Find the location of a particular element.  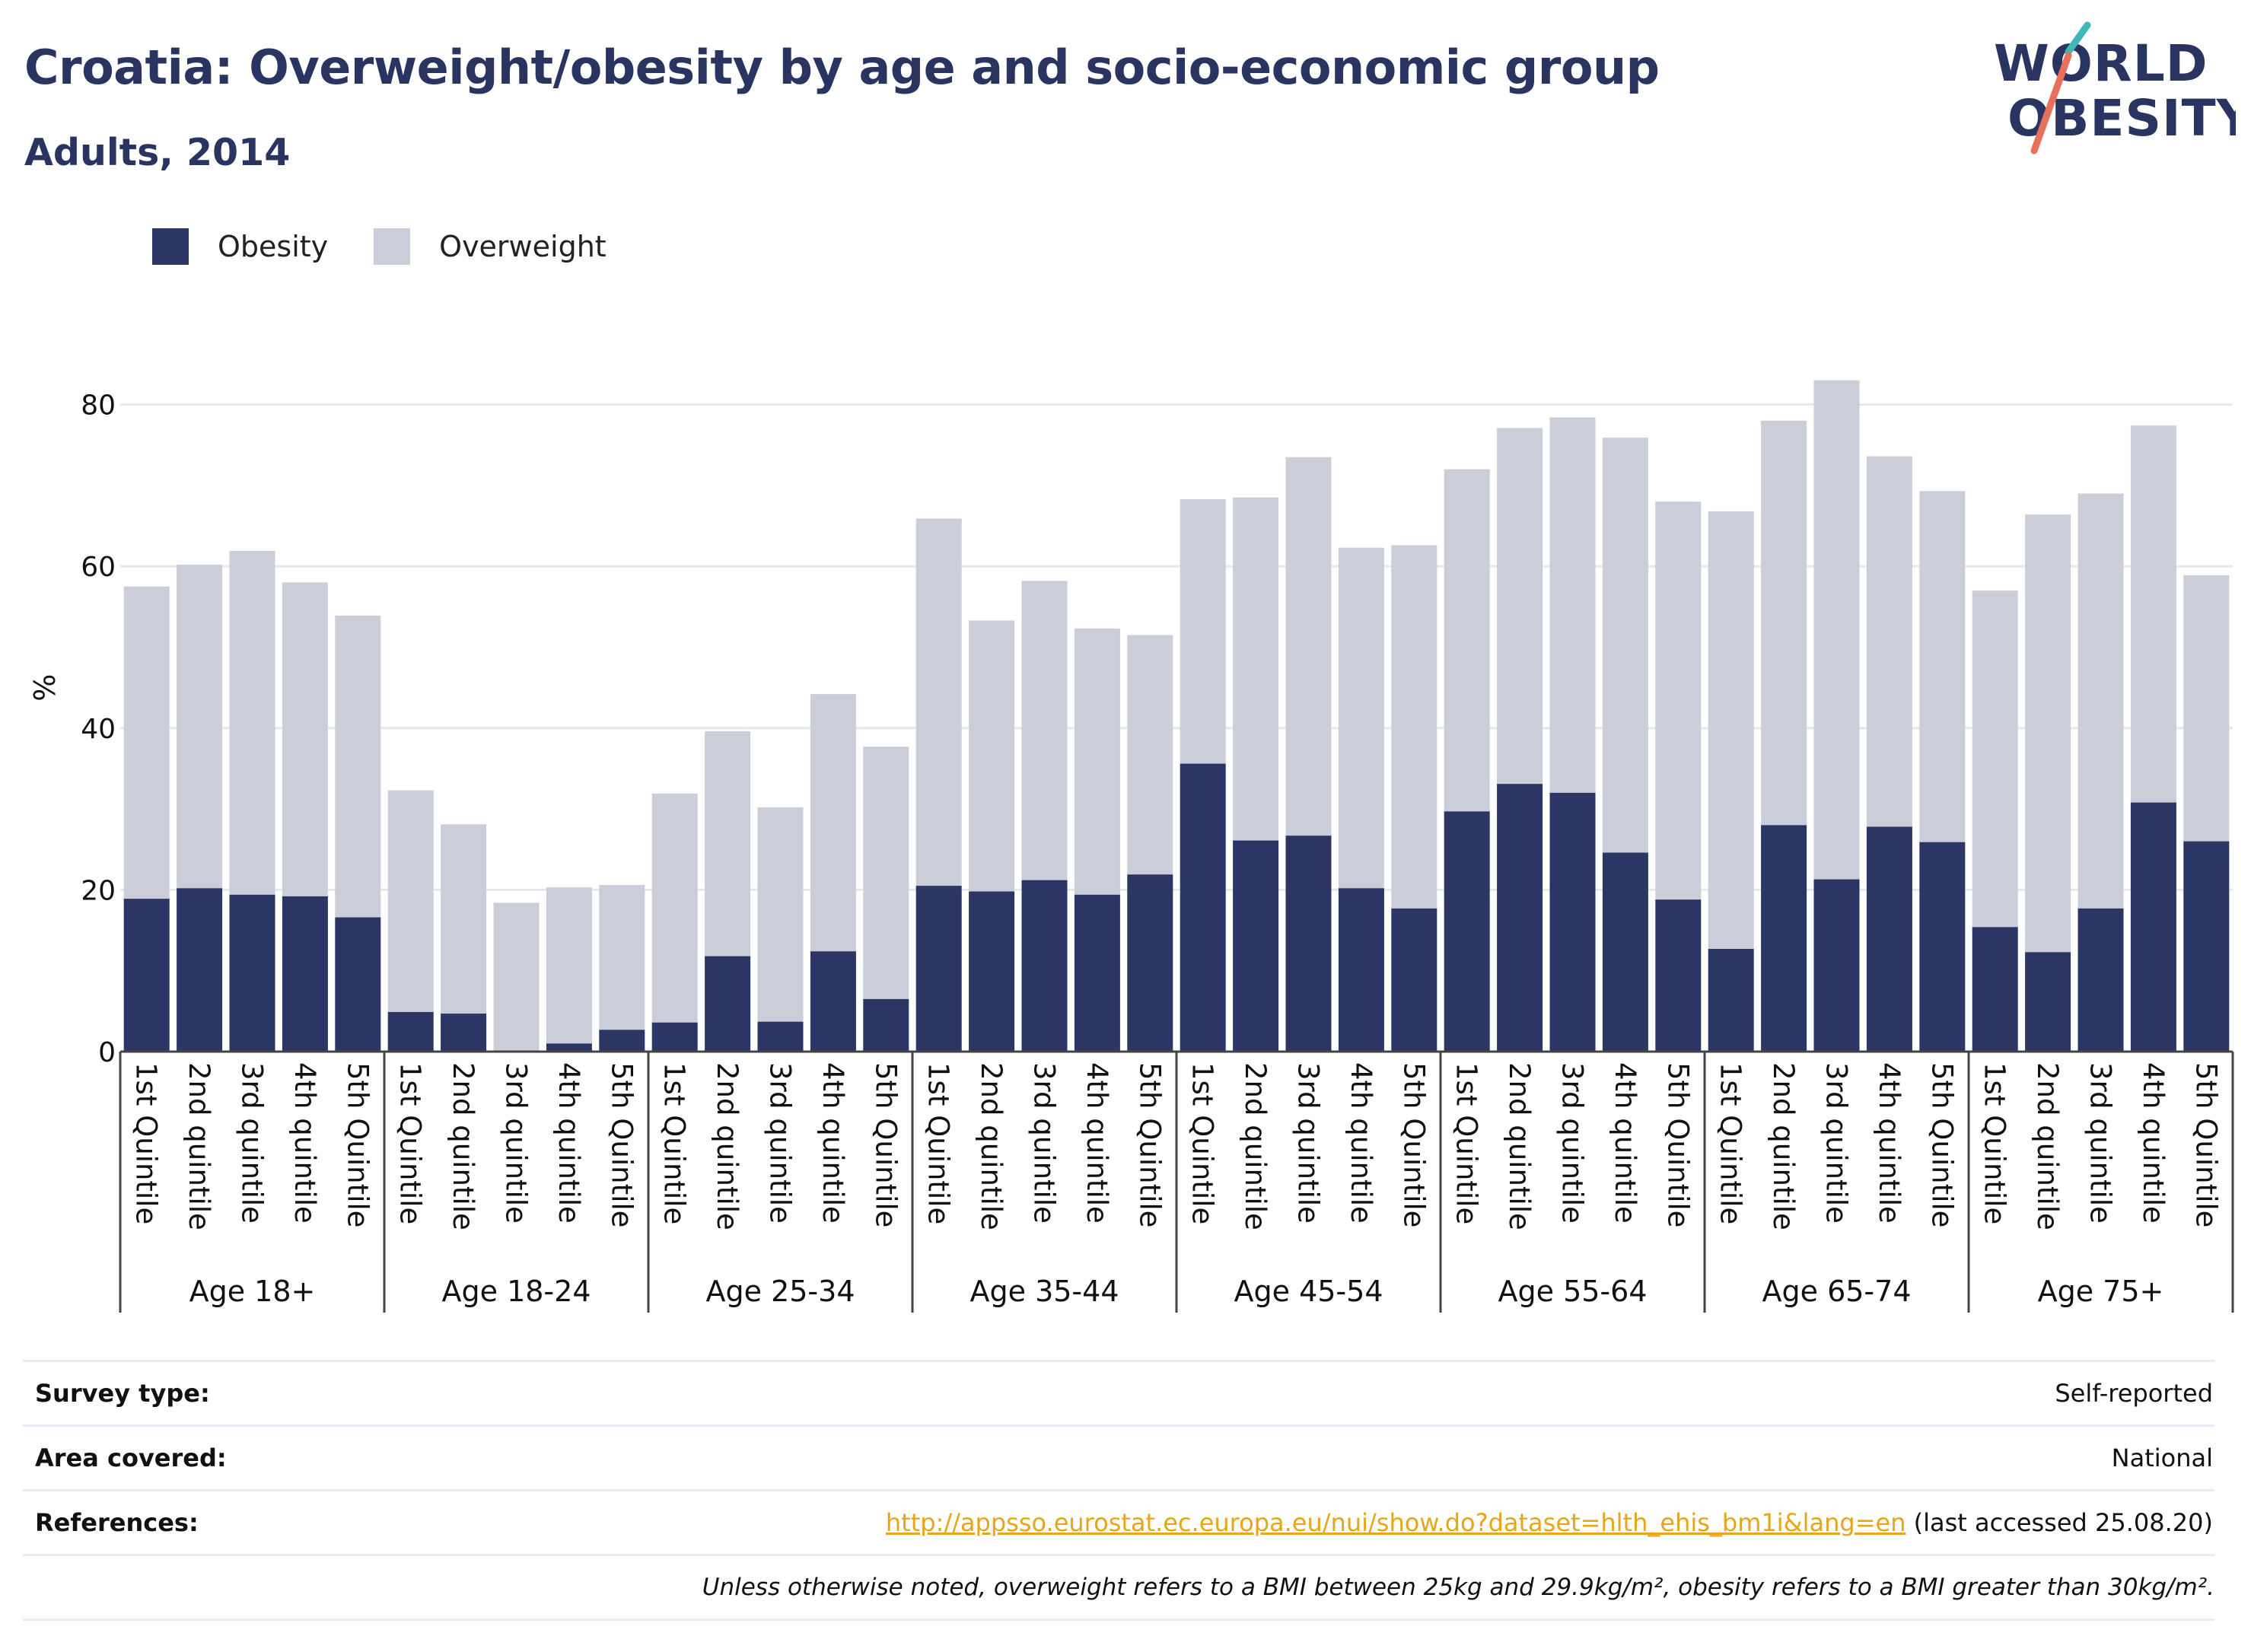

legend-swatch-obesity is located at coordinates (170, 246).